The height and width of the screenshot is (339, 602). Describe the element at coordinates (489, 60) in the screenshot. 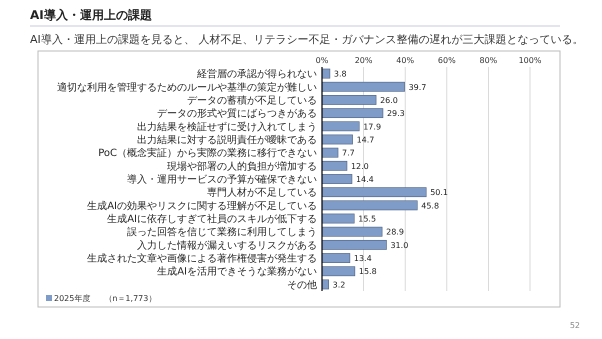

I see `x-tick-label: 80%` at that location.